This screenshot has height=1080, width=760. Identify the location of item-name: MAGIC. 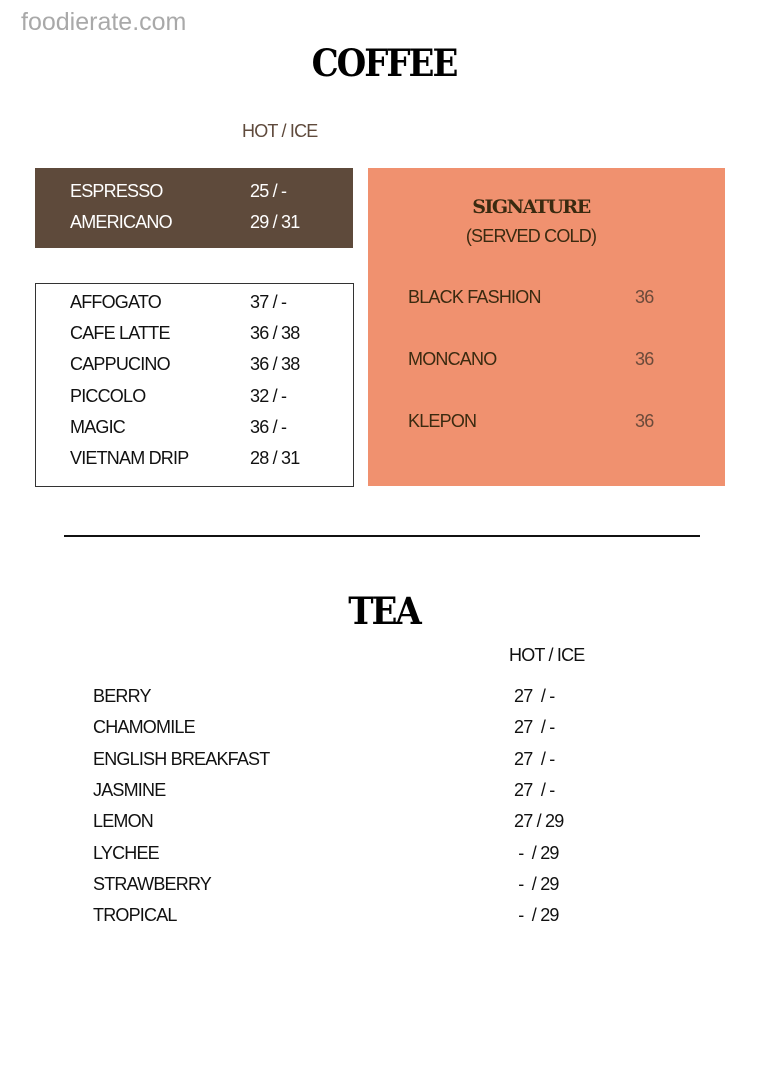
(98, 426).